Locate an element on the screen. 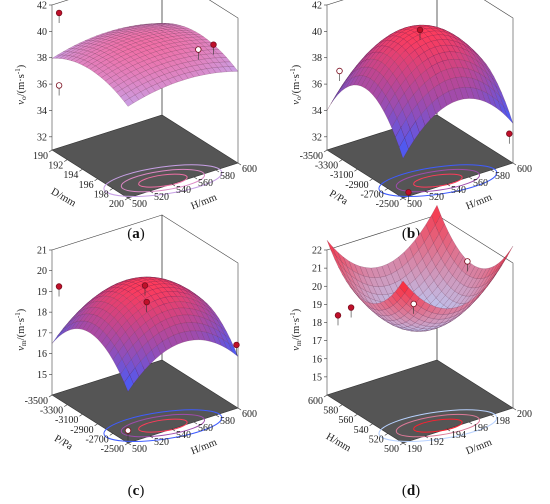  left-axis-tick-label: -3100 is located at coordinates (341, 175).